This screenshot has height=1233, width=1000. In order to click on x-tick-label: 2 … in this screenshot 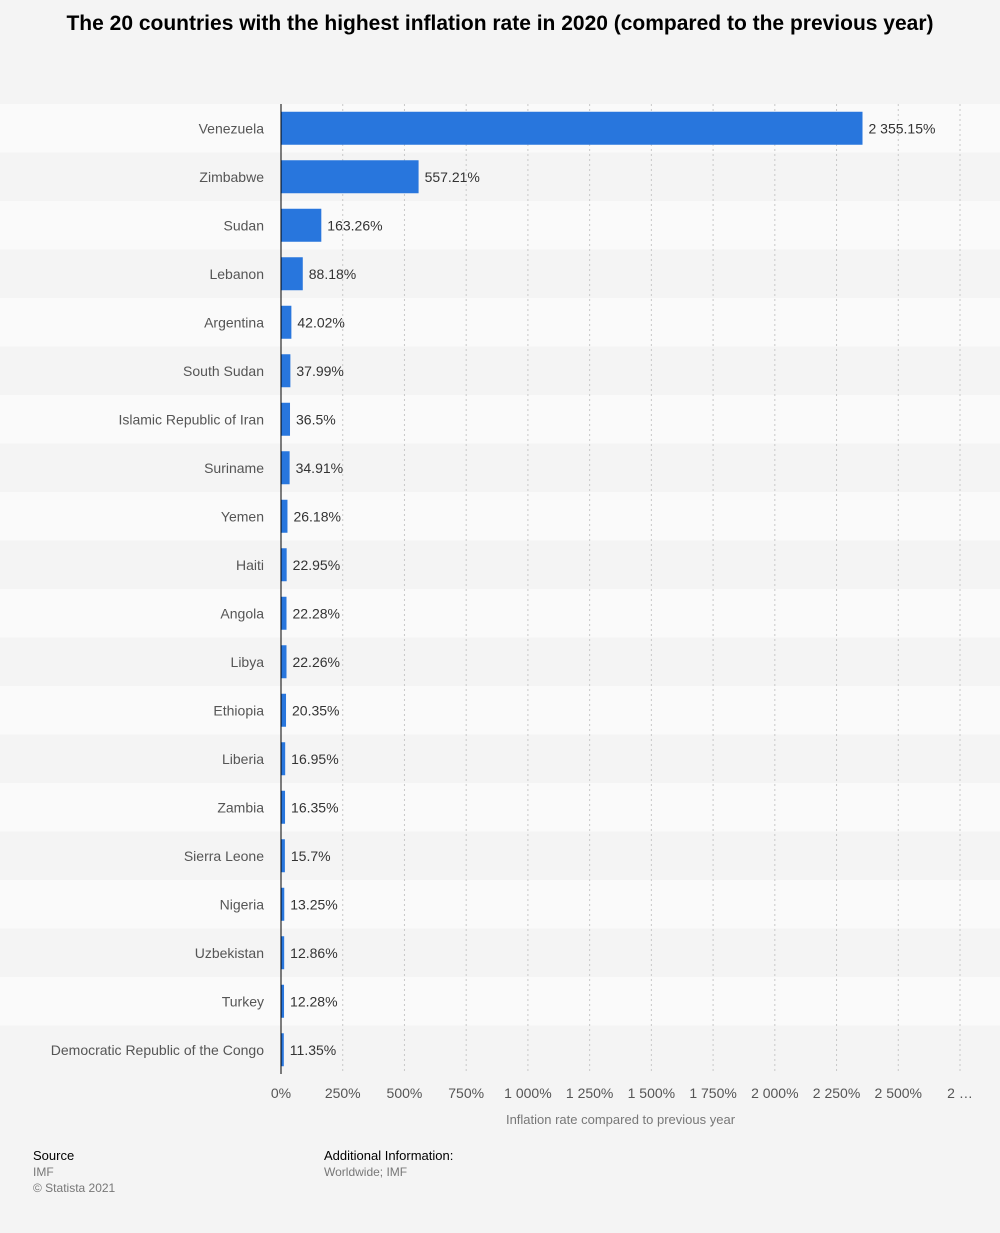, I will do `click(960, 1093)`.